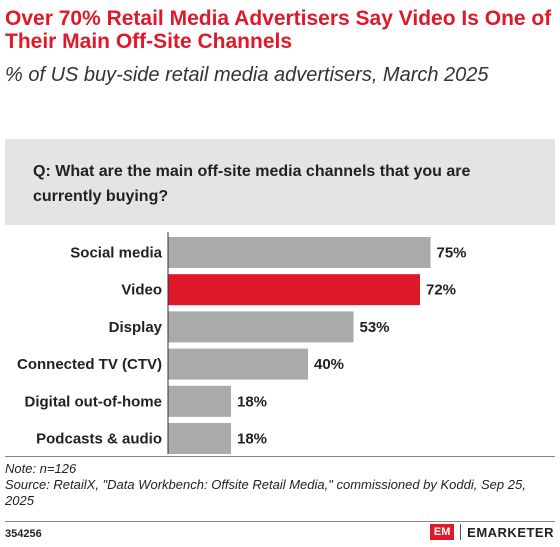  Describe the element at coordinates (452, 253) in the screenshot. I see `value-label: 75%` at that location.